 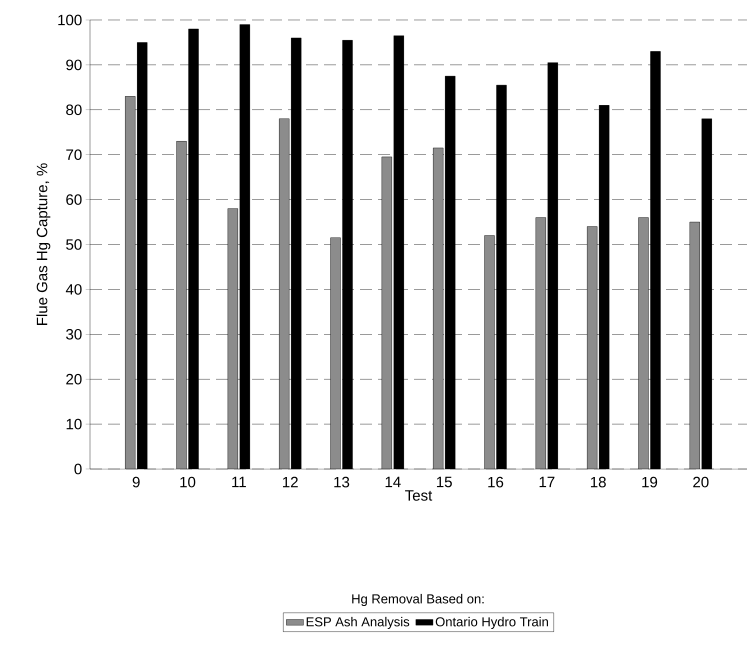 What do you see at coordinates (444, 482) in the screenshot?
I see `x-tick-label: 15` at bounding box center [444, 482].